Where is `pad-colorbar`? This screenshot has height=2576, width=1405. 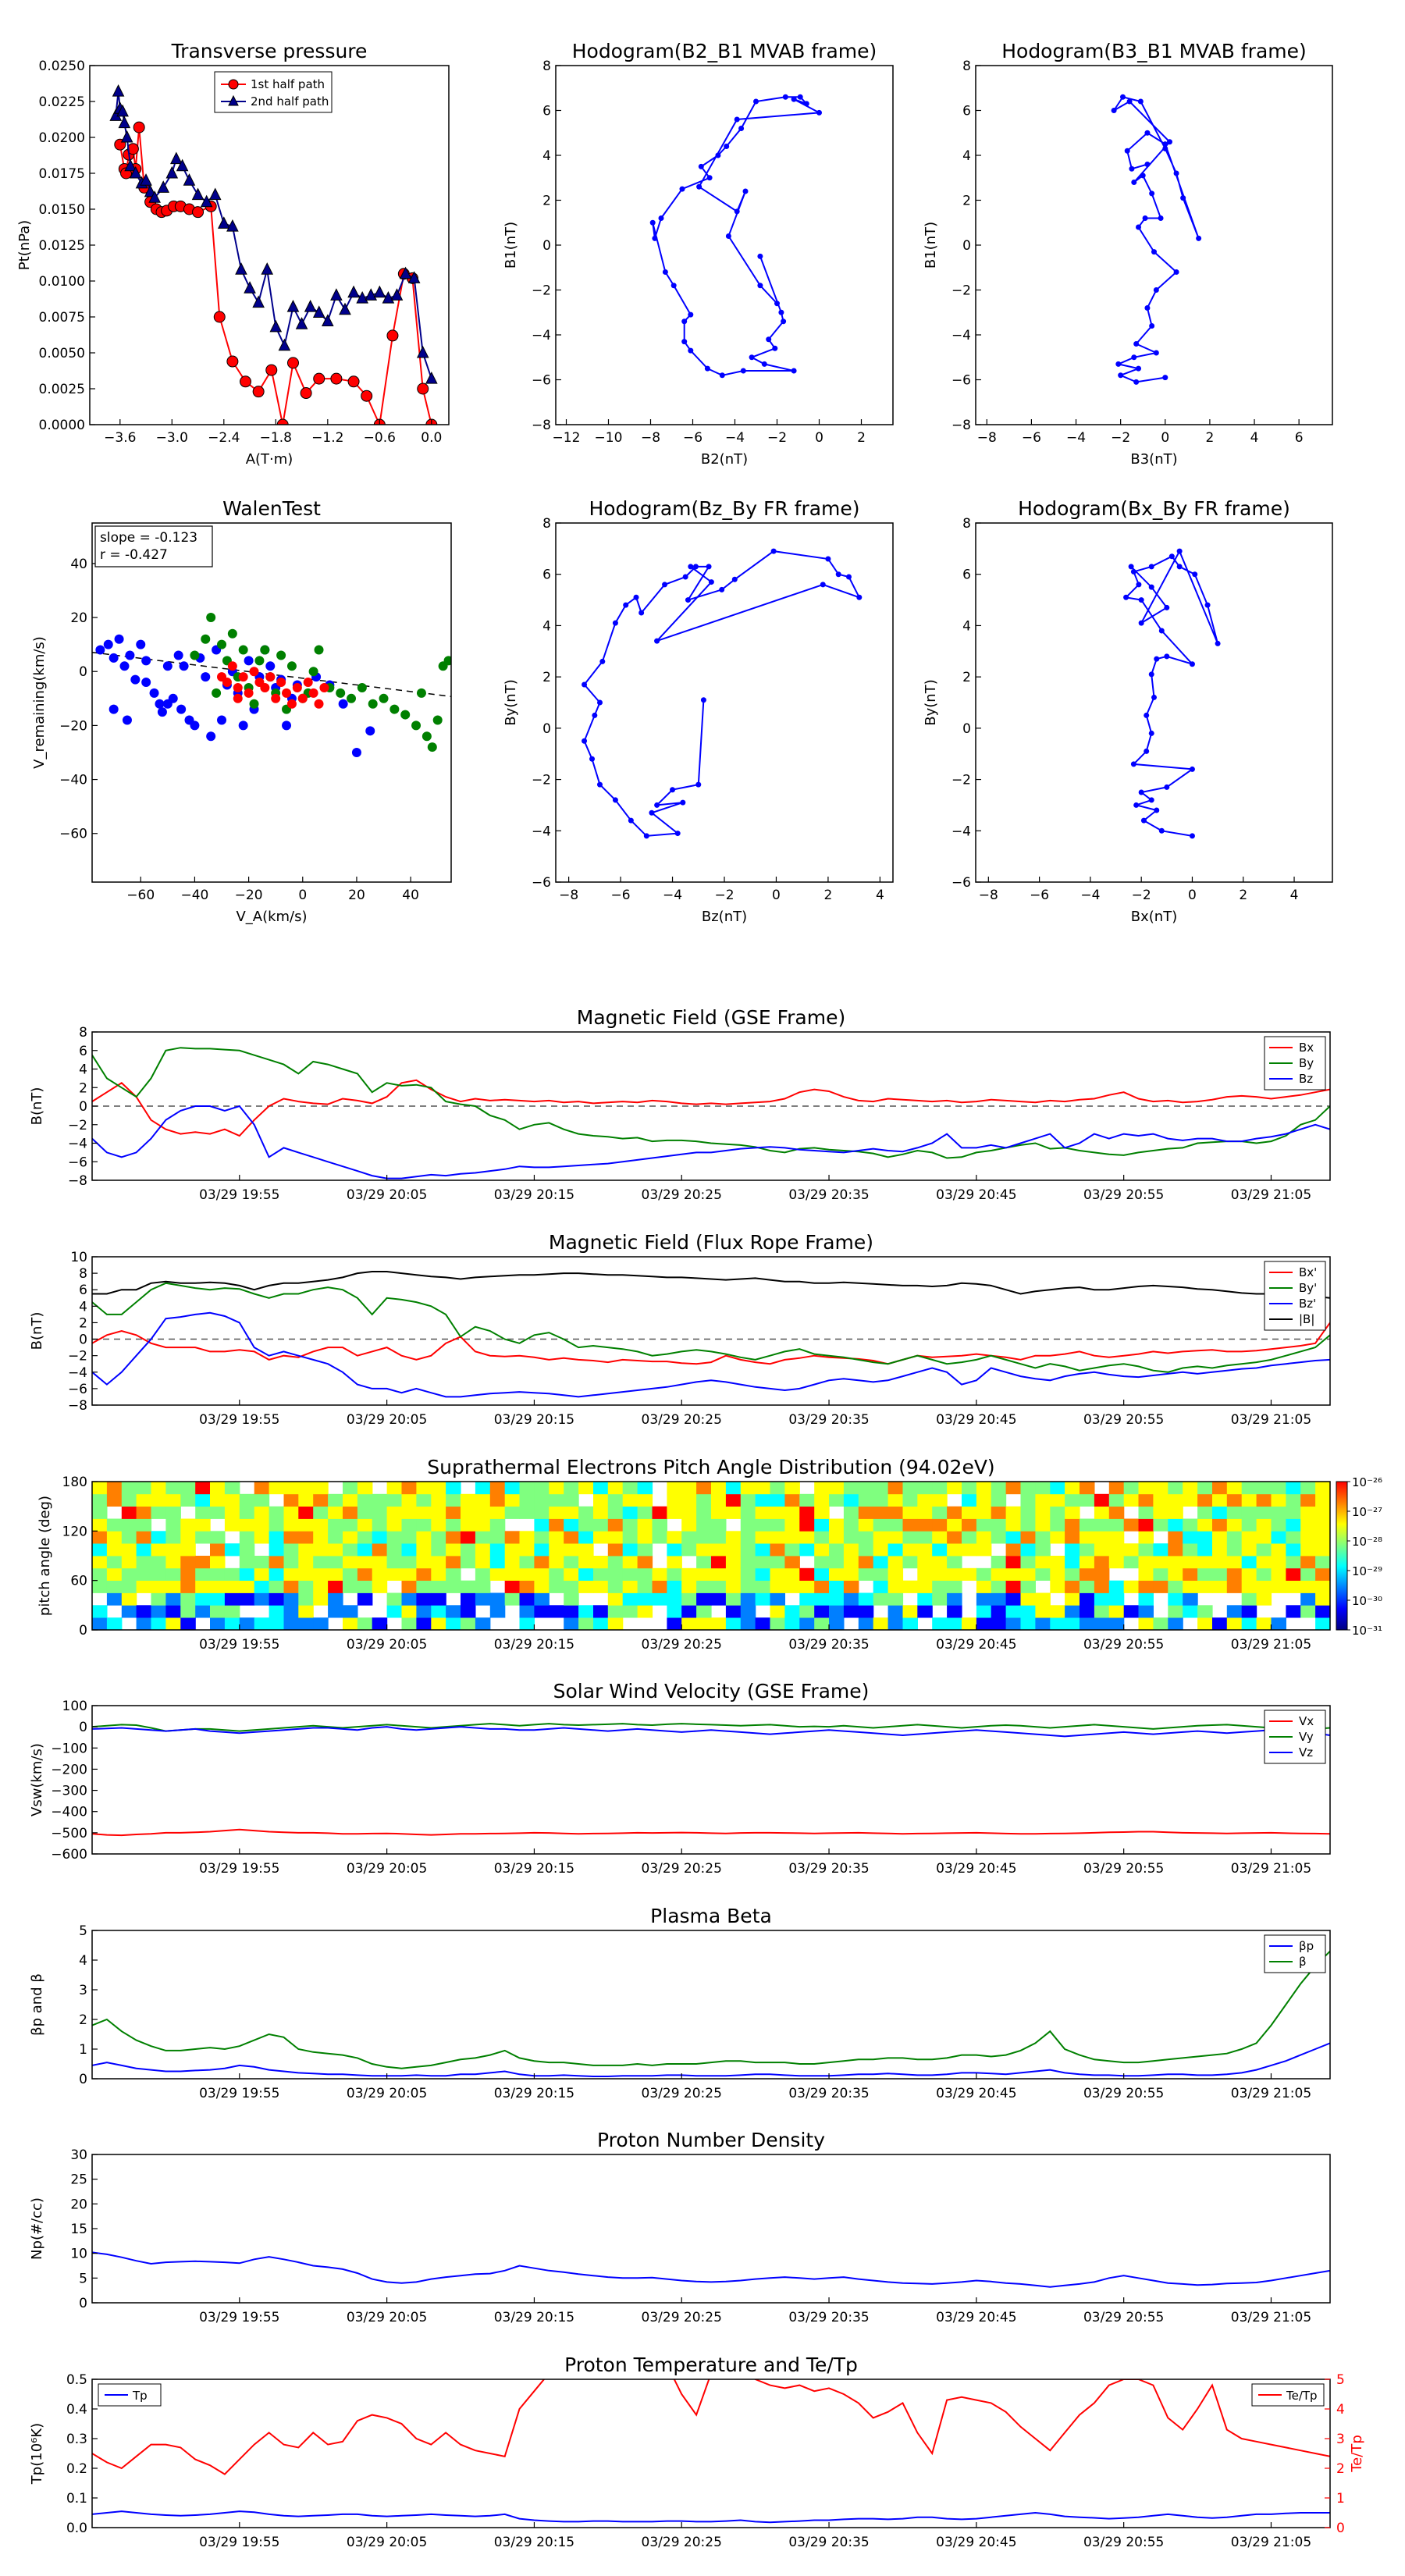
pad-colorbar is located at coordinates (1342, 1556).